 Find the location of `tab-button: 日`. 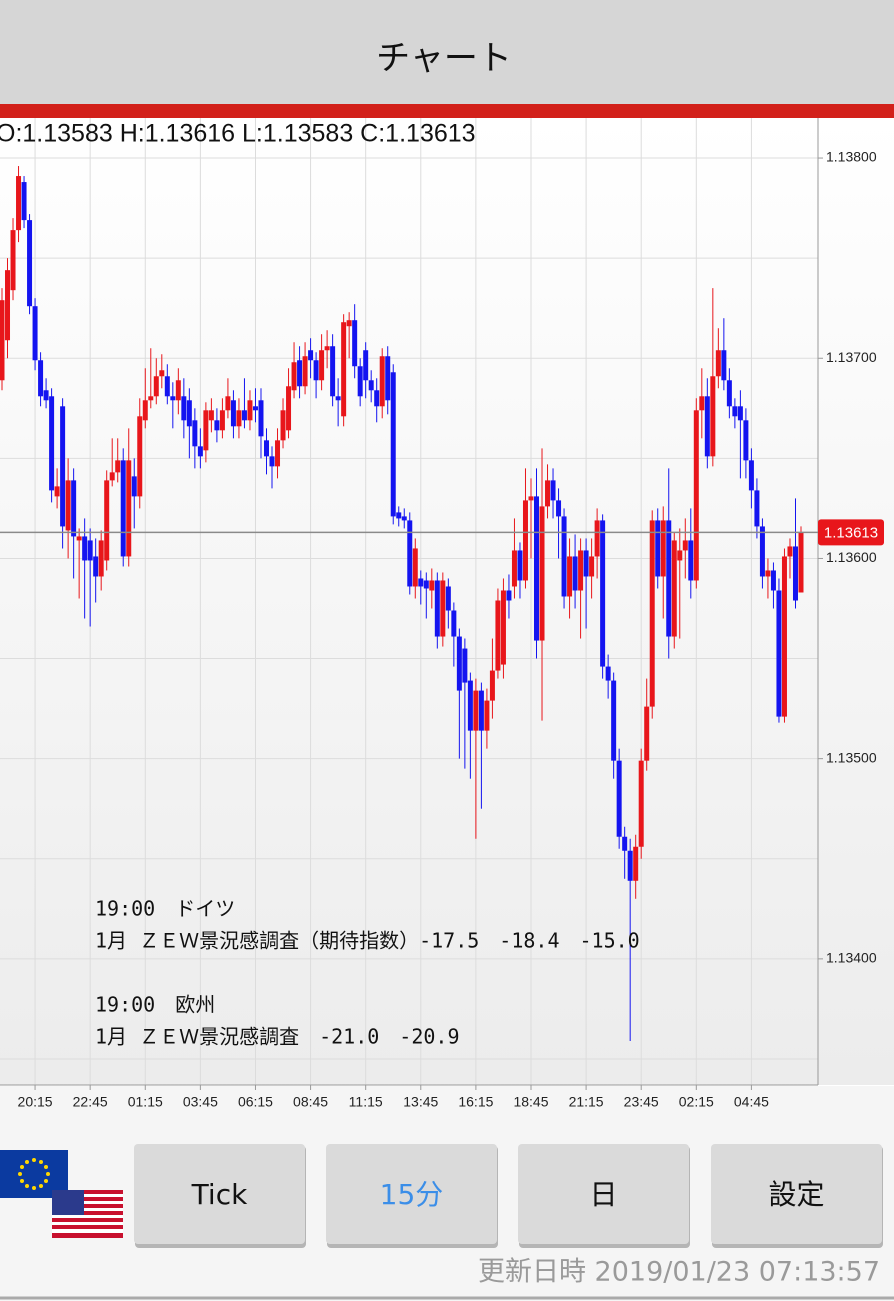

tab-button: 日 is located at coordinates (604, 1196).